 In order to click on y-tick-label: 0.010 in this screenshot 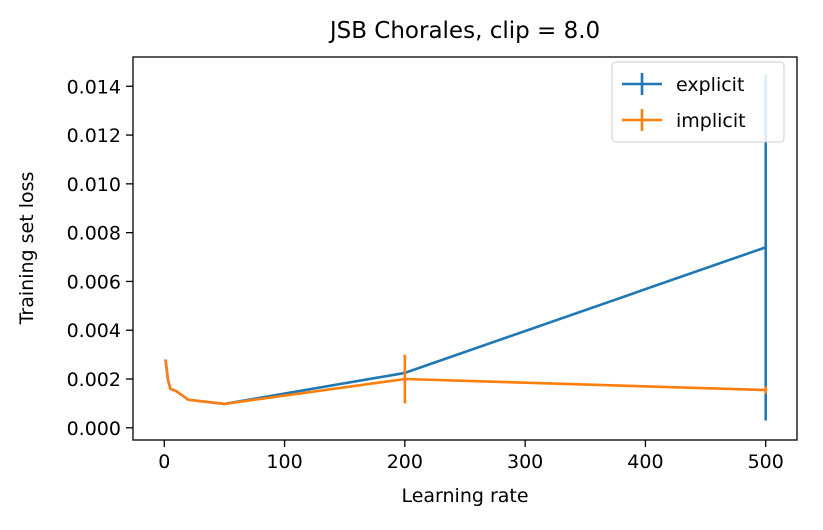, I will do `click(94, 185)`.